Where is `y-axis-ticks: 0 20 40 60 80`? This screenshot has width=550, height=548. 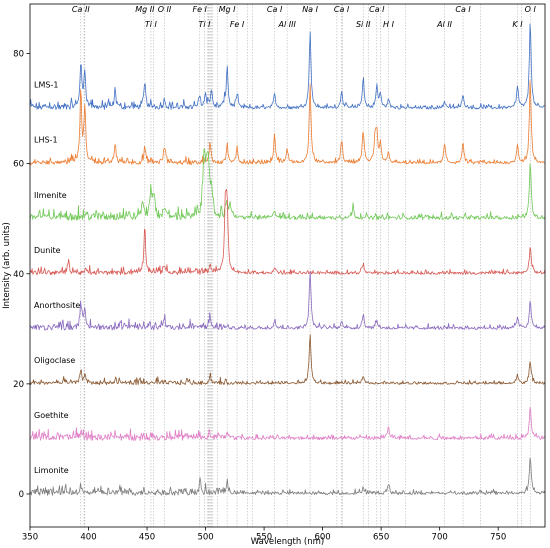 y-axis-ticks: 0 20 40 60 80 is located at coordinates (21, 275).